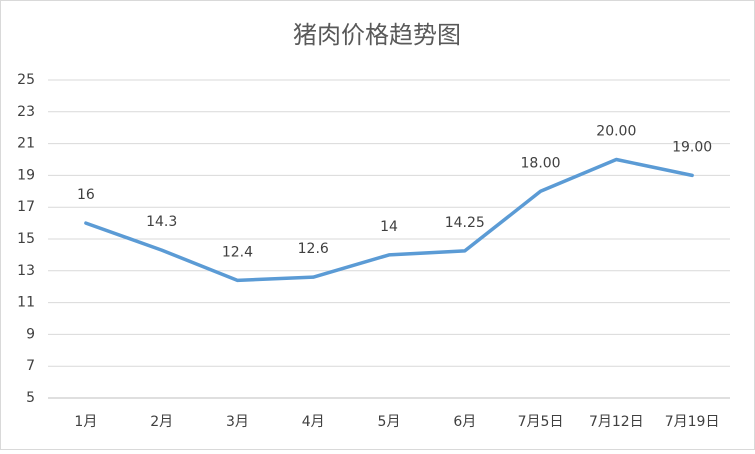 The height and width of the screenshot is (454, 755). Describe the element at coordinates (30, 366) in the screenshot. I see `y-tick-label: 7` at that location.